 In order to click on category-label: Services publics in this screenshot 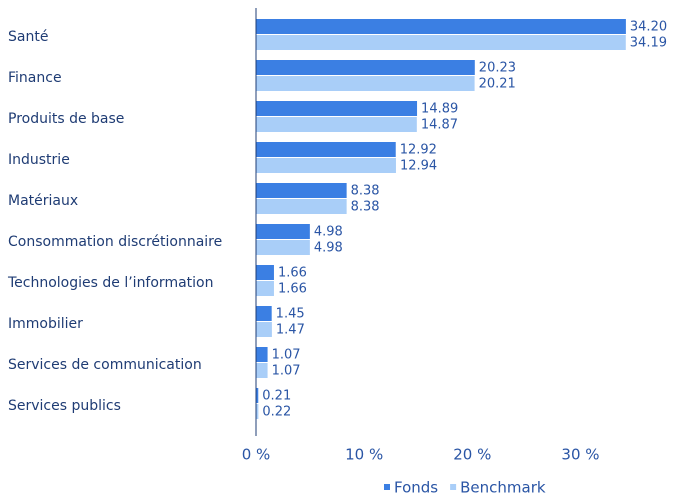, I will do `click(64, 406)`.